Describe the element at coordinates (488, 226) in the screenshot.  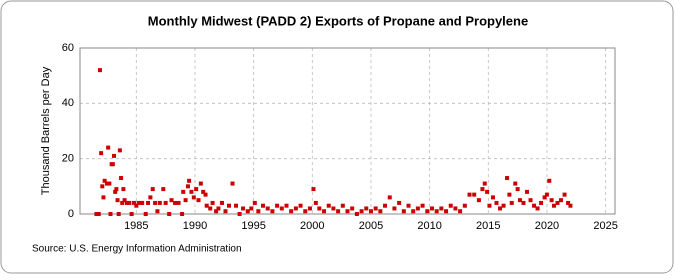
I see `x-tick-label: 2015` at that location.